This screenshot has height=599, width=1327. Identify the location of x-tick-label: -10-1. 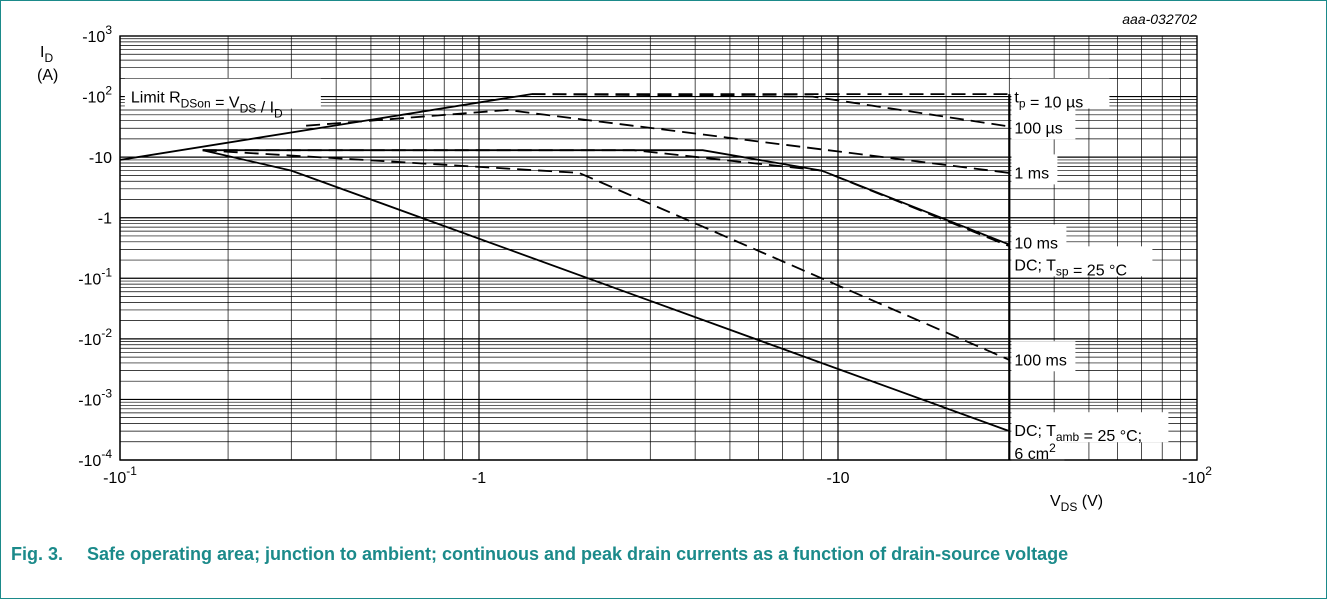
(120, 475).